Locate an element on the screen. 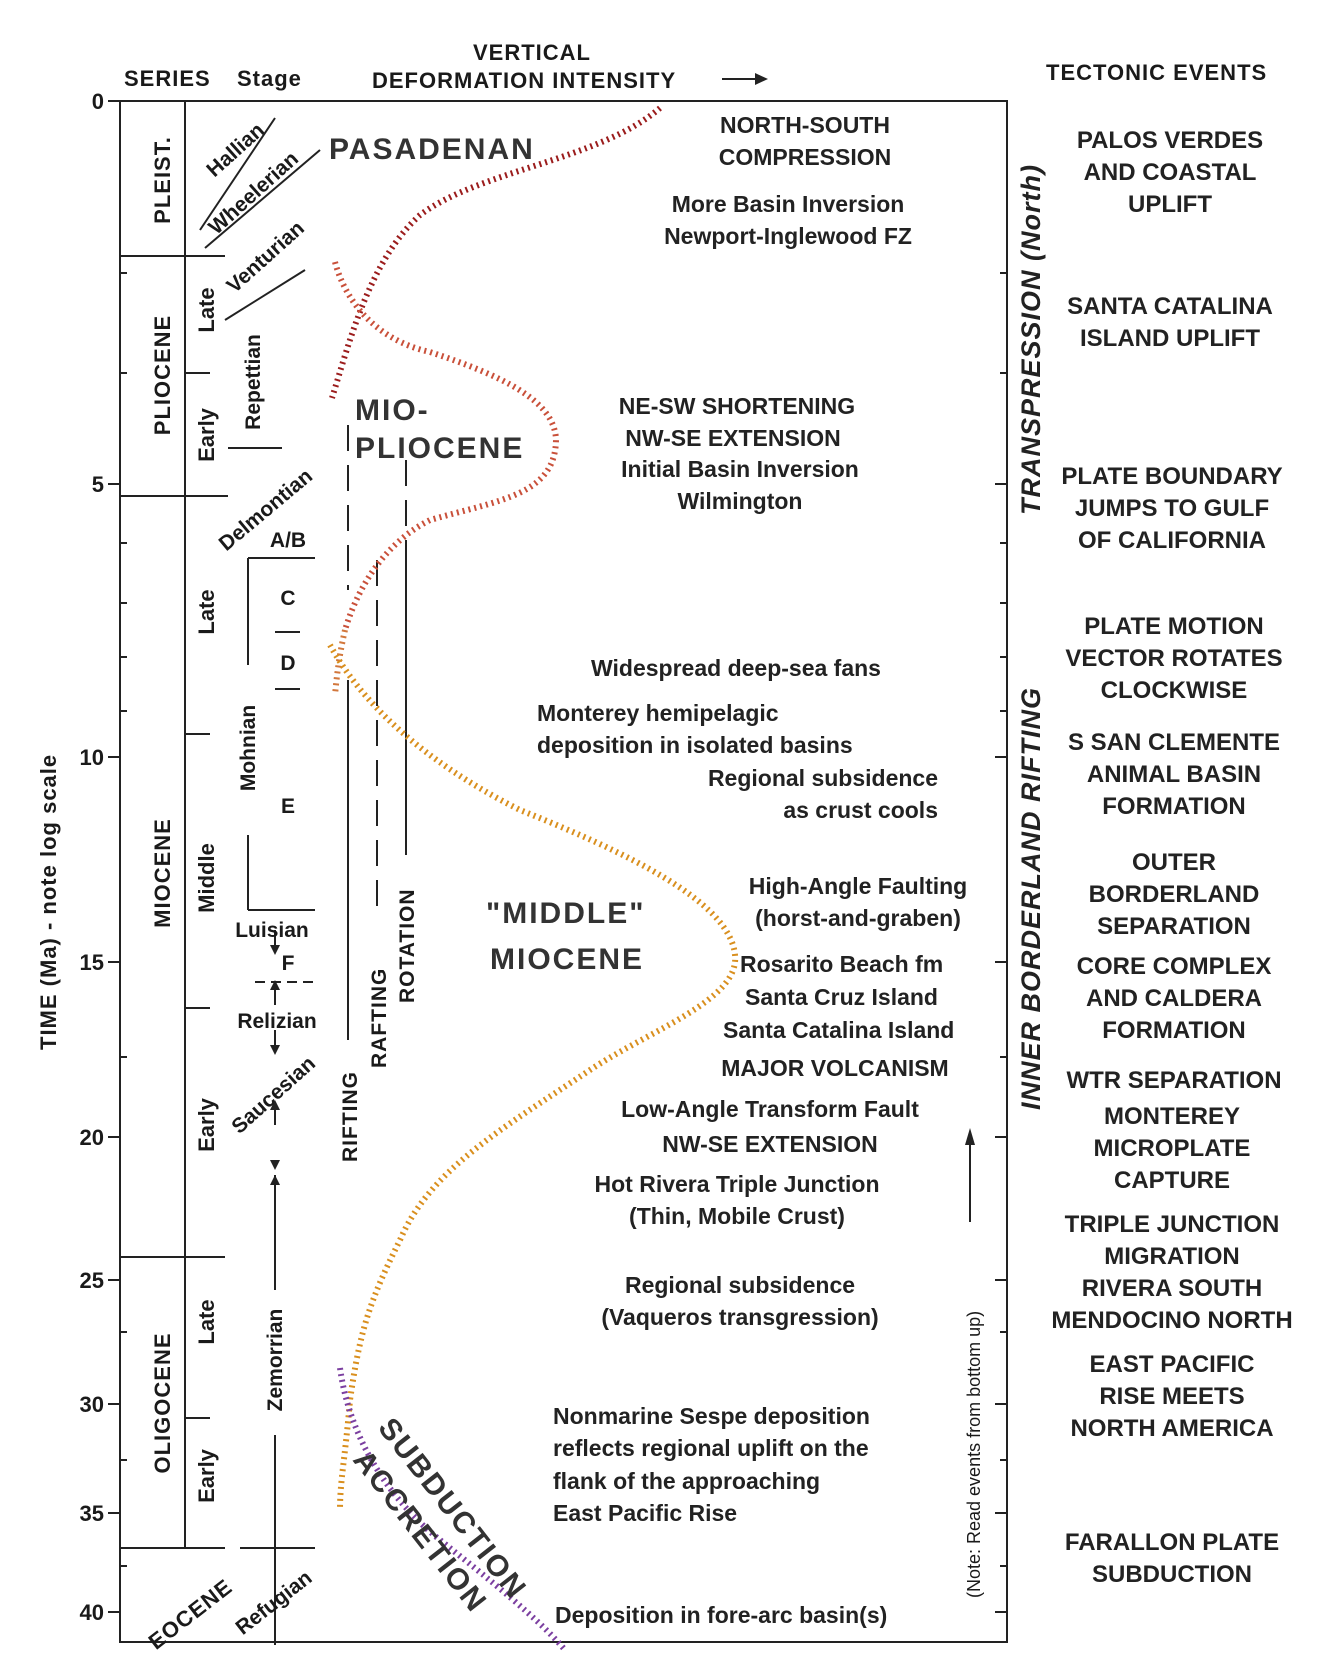  mio-pliocene-curve is located at coordinates (446, 446).